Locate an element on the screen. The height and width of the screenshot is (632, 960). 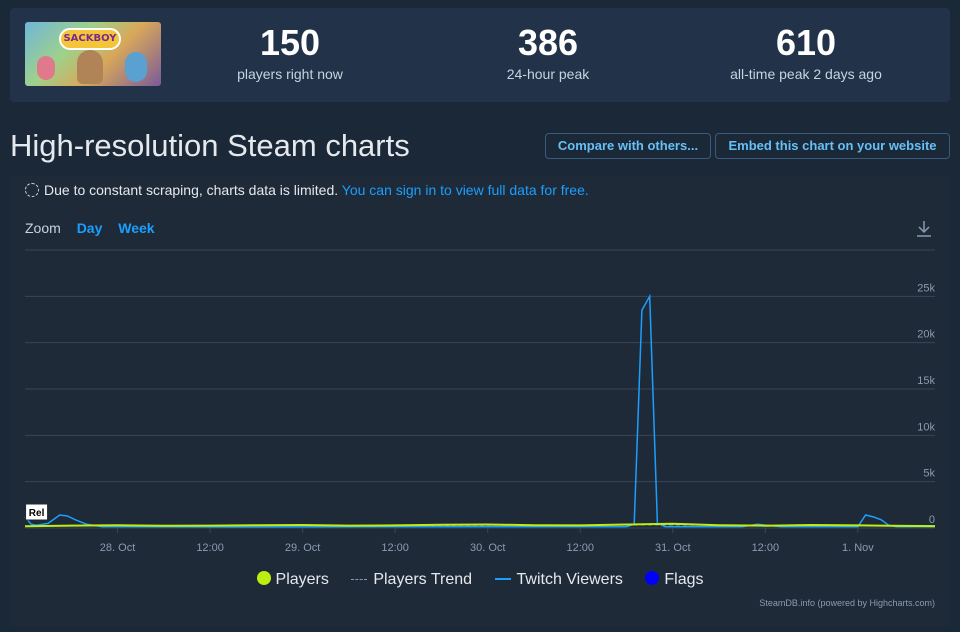
stat-all-time-peak: 610 all-time peak 2 days ago is located at coordinates (806, 52).